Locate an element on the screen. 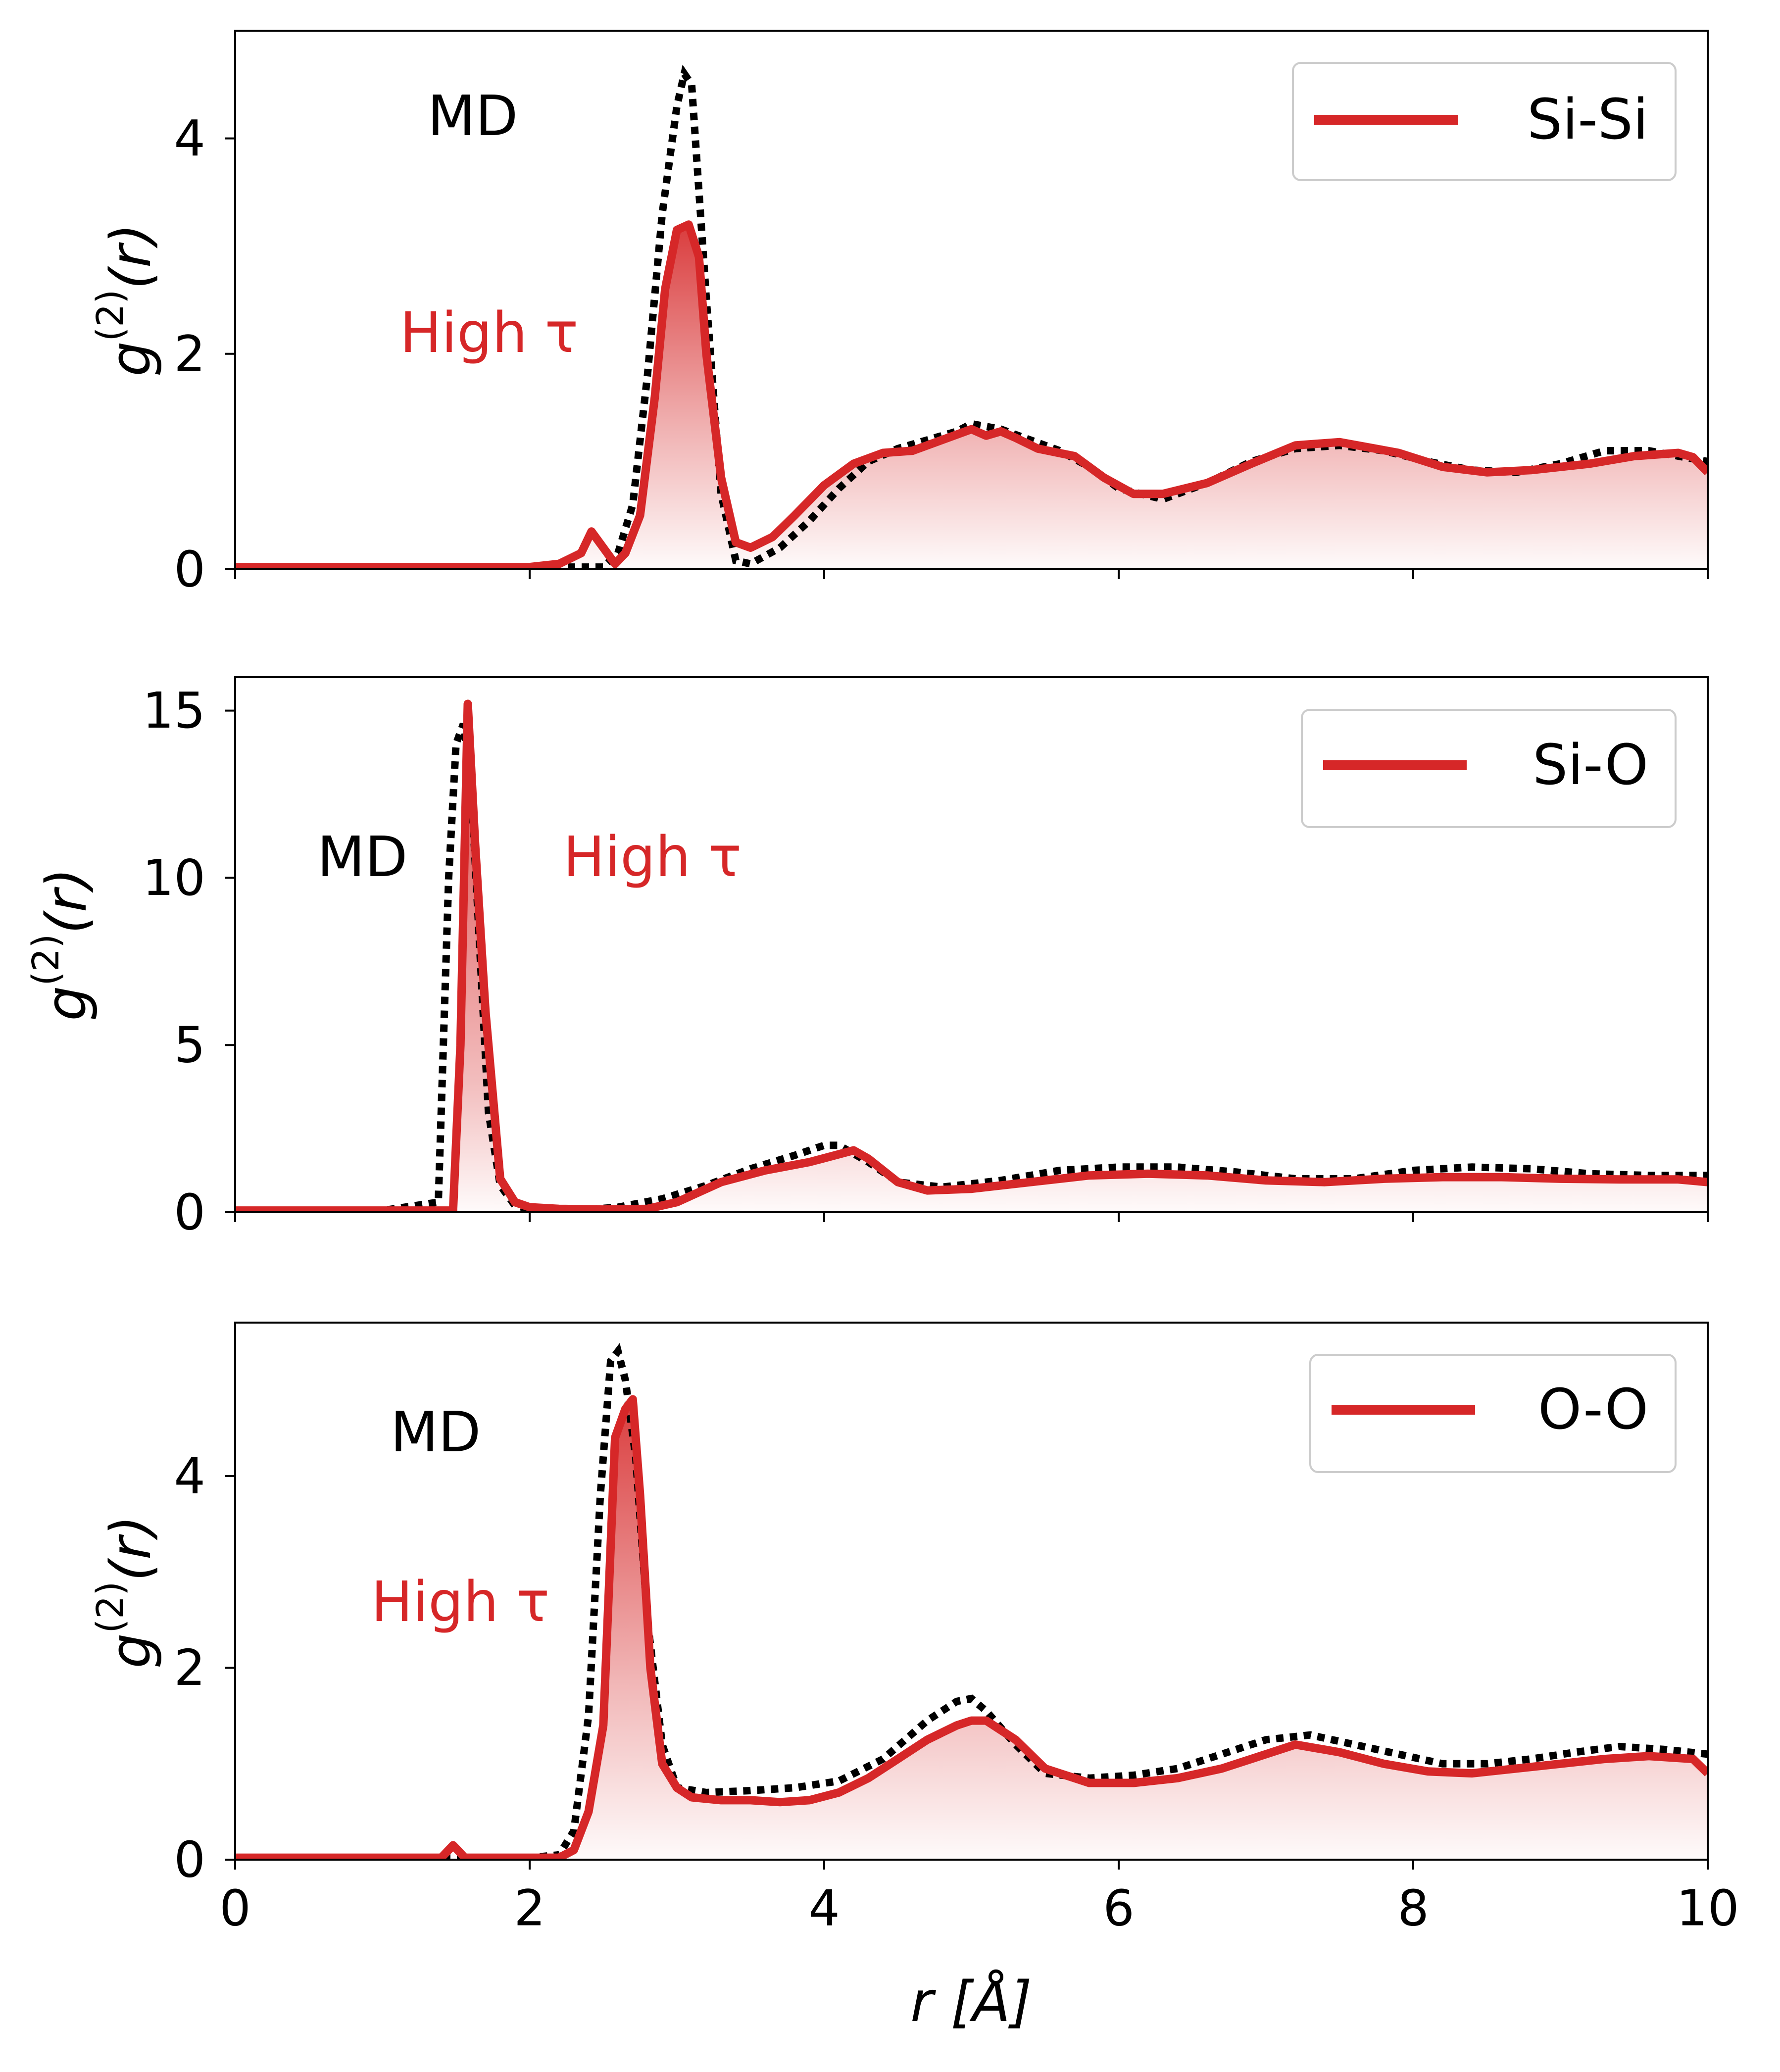 This screenshot has width=1780, height=2072. annotation-md-o-o: MD is located at coordinates (436, 1432).